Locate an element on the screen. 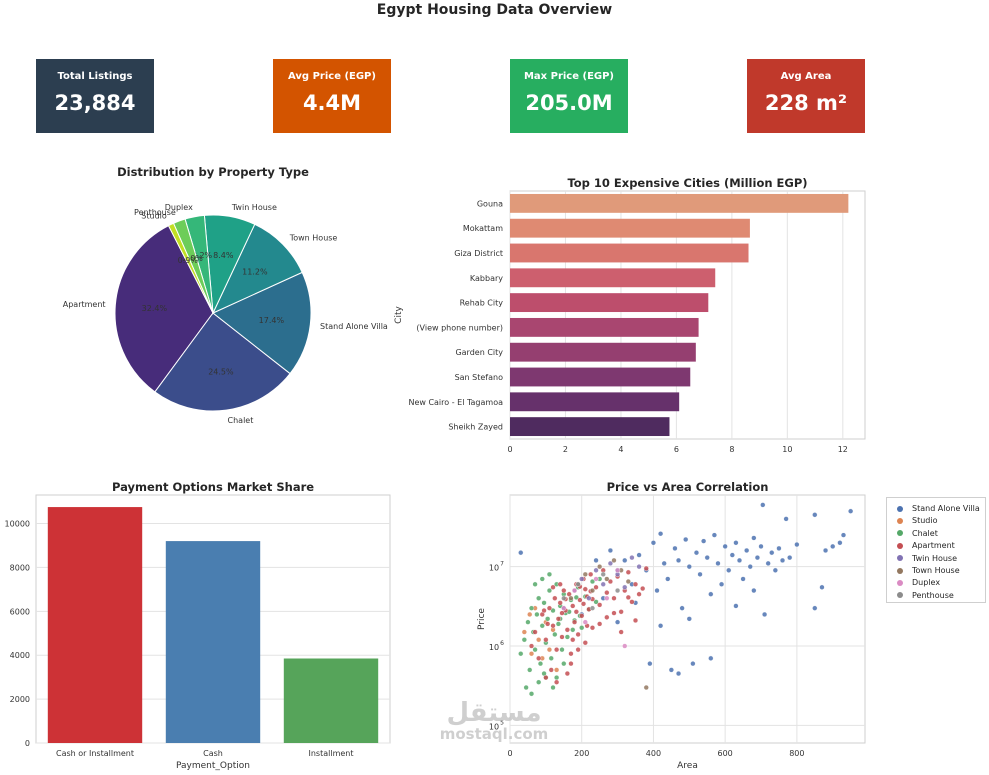 Image resolution: width=989 pixels, height=775 pixels. pie-category-label: Apartment is located at coordinates (84, 304).